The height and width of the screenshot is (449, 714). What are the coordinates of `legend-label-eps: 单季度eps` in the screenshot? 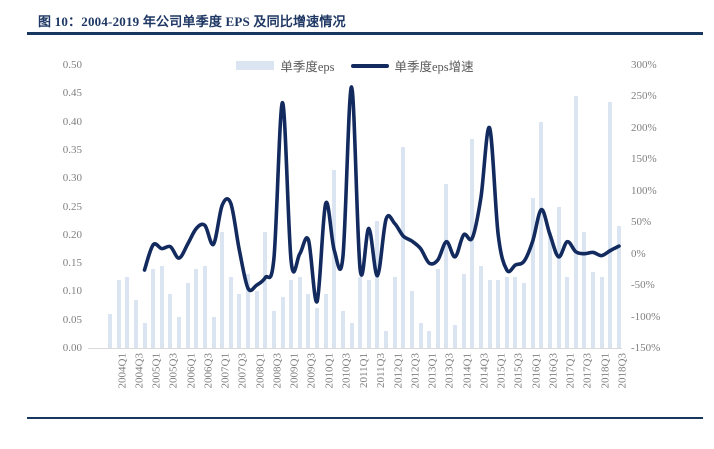 It's located at (307, 67).